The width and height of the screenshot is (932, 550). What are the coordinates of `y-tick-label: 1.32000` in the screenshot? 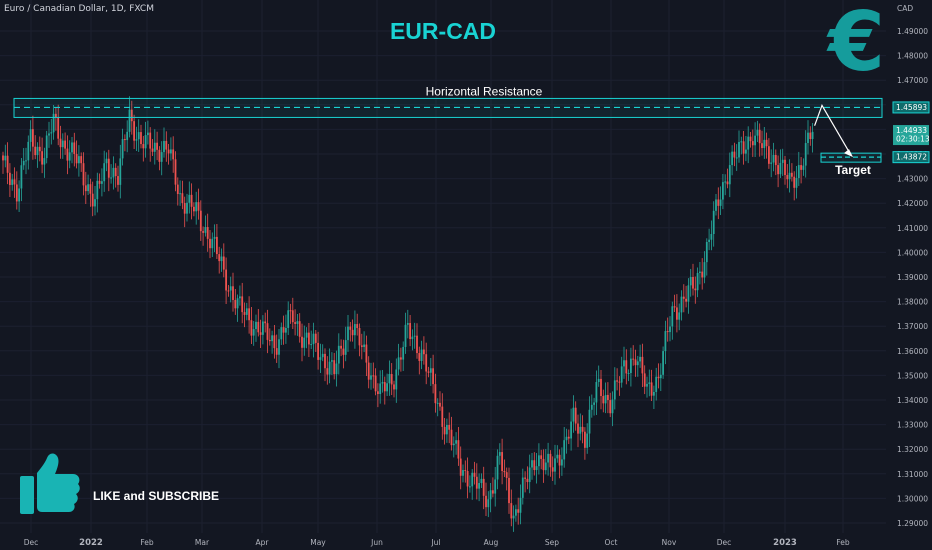 It's located at (912, 449).